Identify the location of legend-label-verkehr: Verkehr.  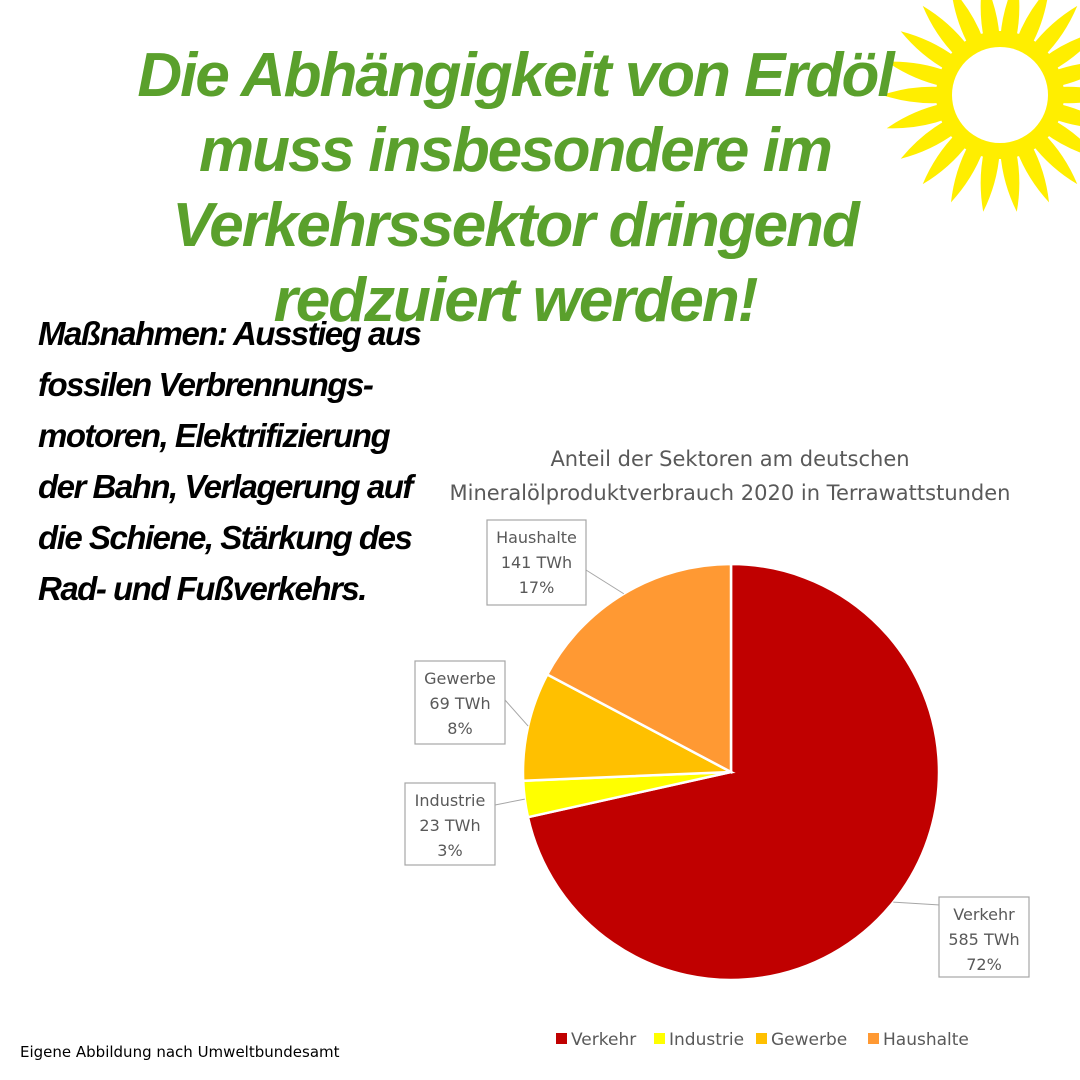
(603, 1040).